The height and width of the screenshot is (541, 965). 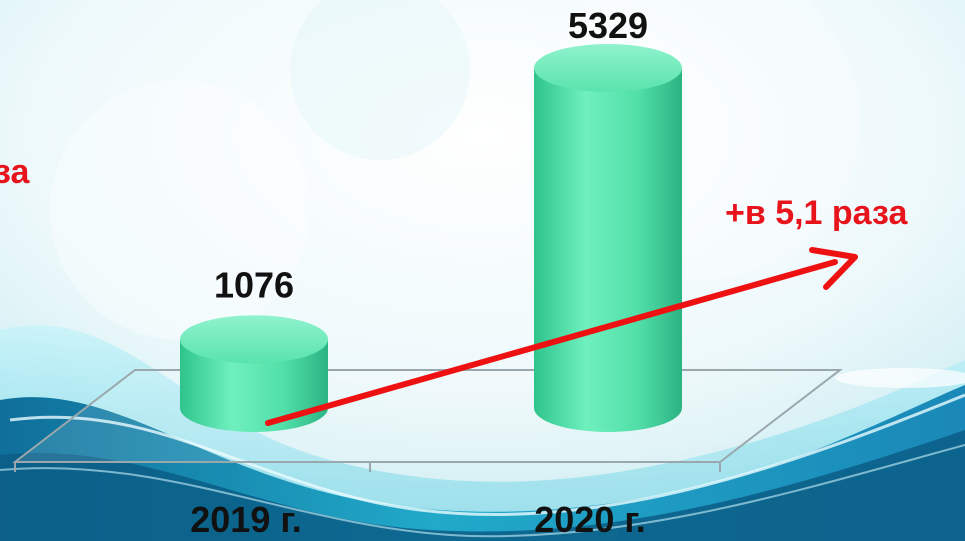 What do you see at coordinates (15, 172) in the screenshot?
I see `partial-annotation: за` at bounding box center [15, 172].